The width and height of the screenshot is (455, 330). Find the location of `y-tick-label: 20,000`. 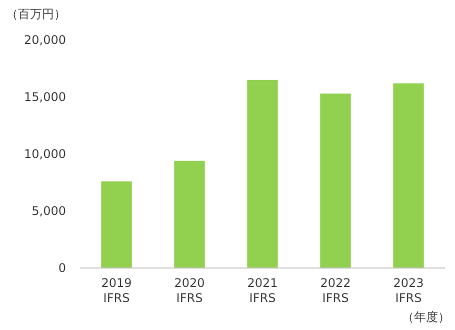

y-tick-label: 20,000 is located at coordinates (45, 40).